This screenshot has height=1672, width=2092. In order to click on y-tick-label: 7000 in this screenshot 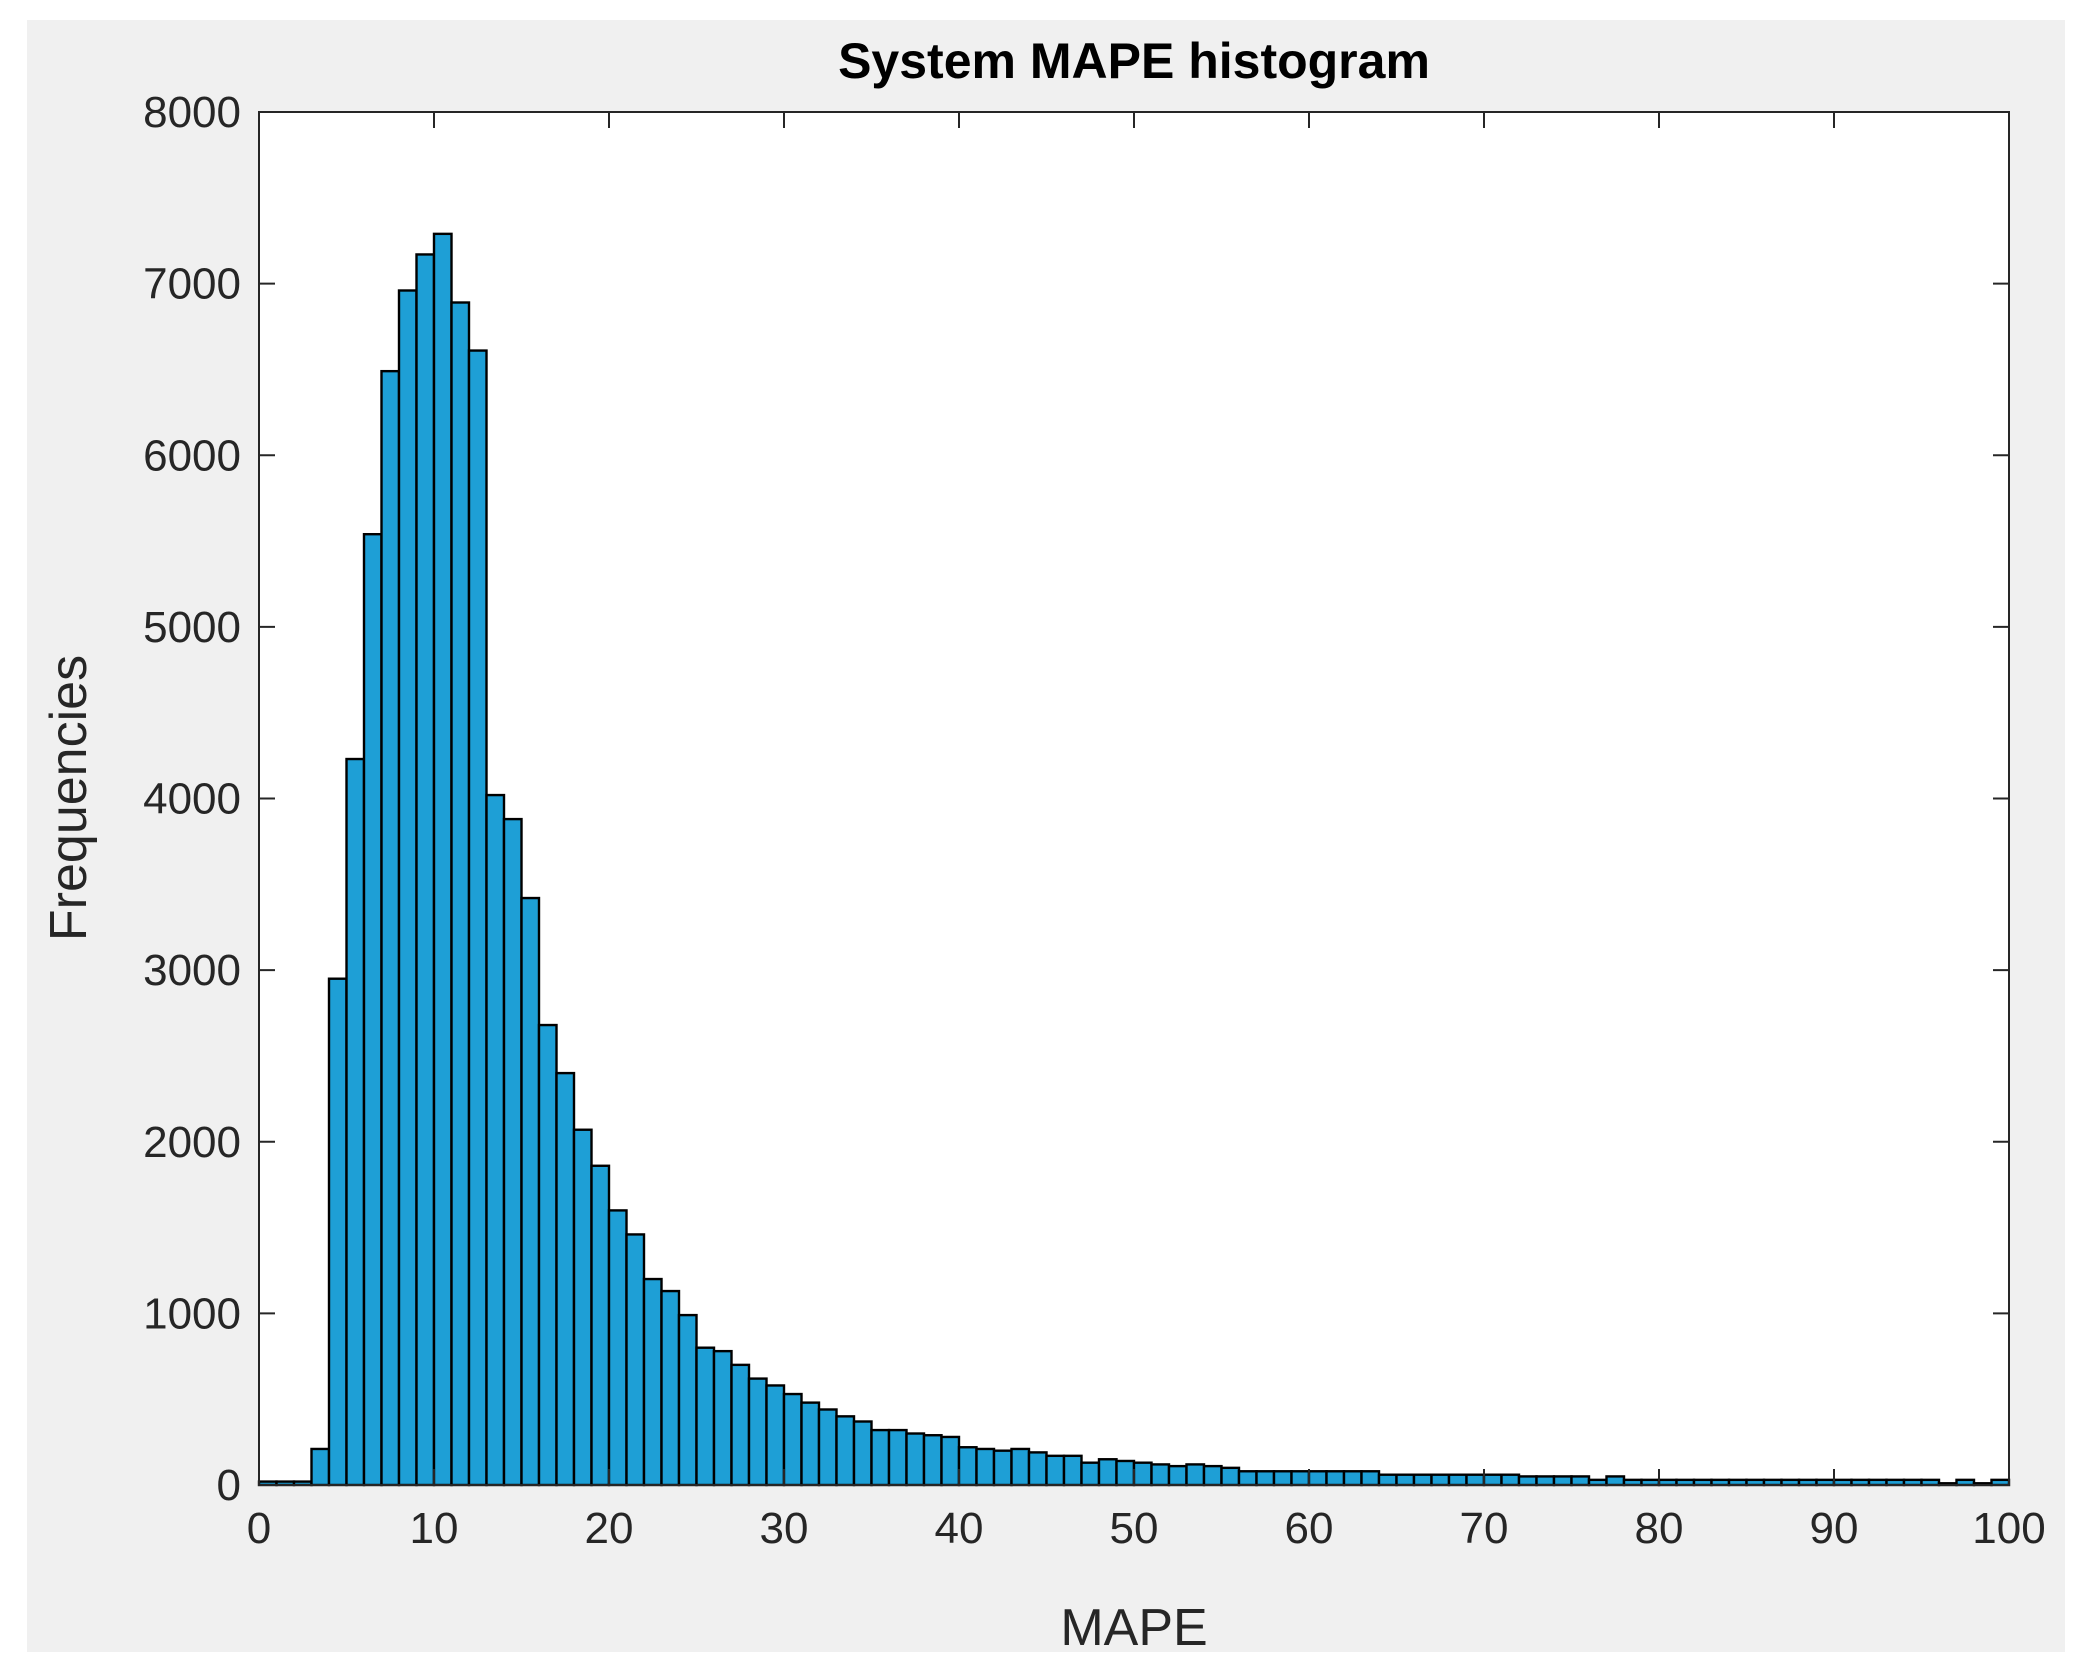, I will do `click(192, 284)`.